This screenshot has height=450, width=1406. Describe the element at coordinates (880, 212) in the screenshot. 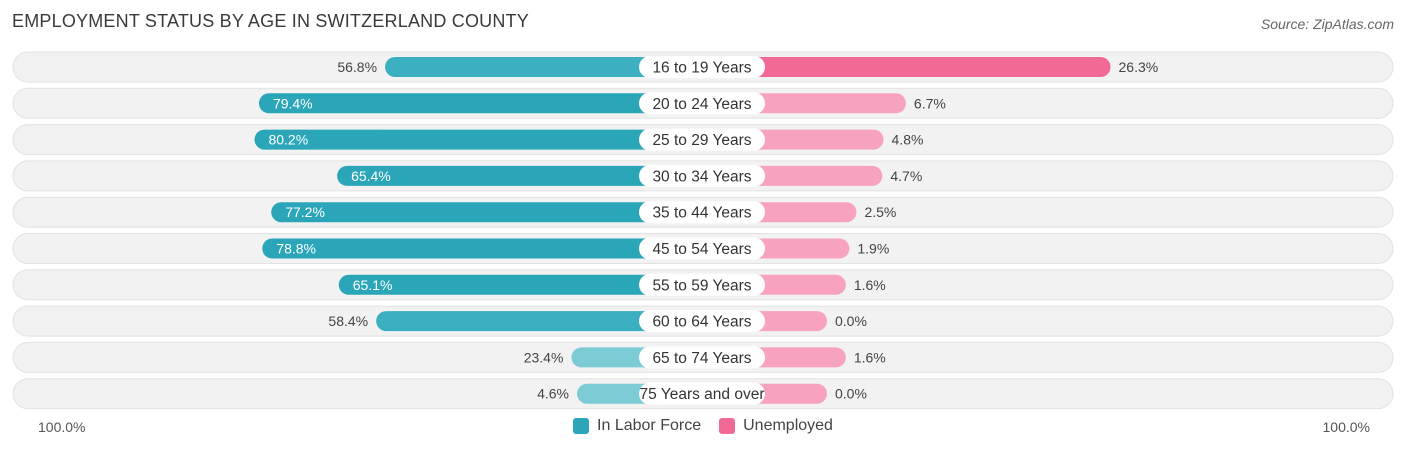

I see `value-label-unemployed: 2.5%` at that location.